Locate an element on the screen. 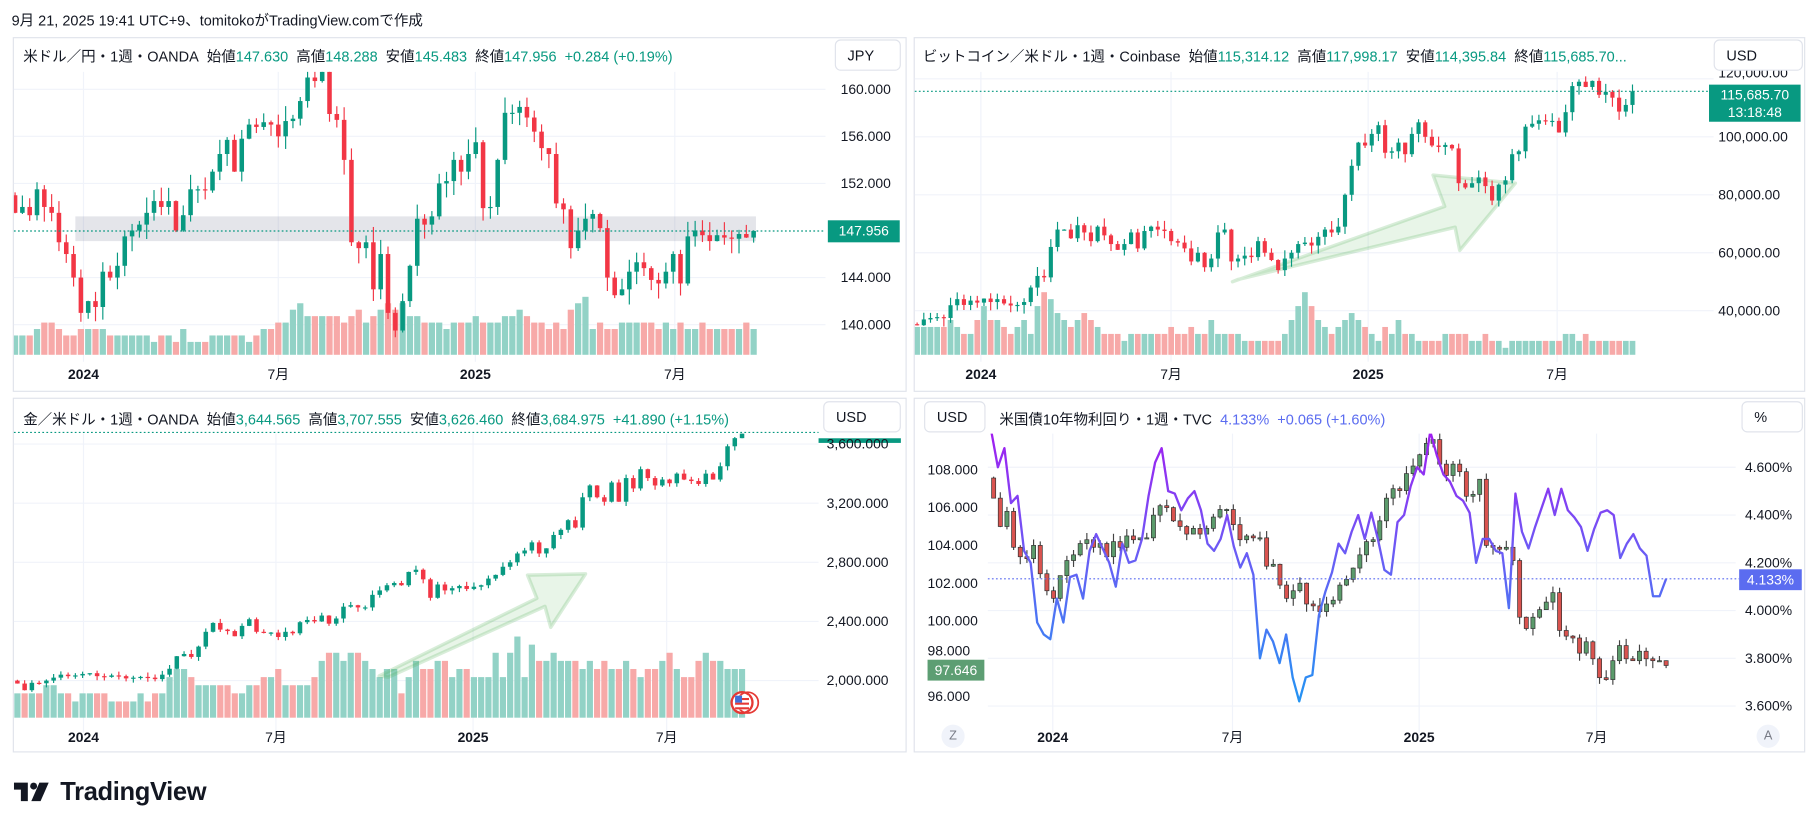 This screenshot has height=829, width=1818. unit-button-us10y: % is located at coordinates (1772, 417).